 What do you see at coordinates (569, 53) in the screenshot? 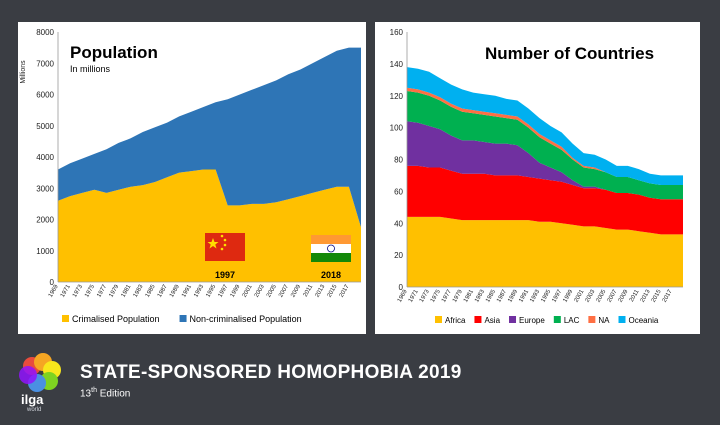
I see `chart-title: Number of Countries` at bounding box center [569, 53].